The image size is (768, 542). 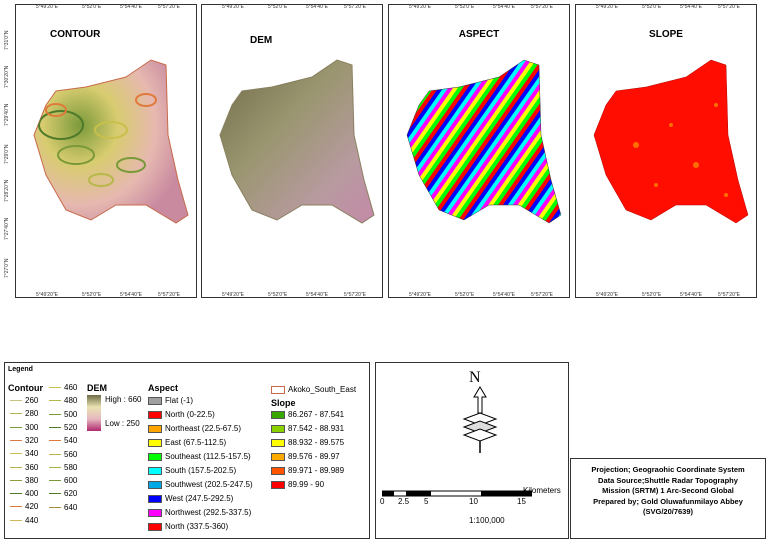 I want to click on north-letter: N, so click(x=475, y=377).